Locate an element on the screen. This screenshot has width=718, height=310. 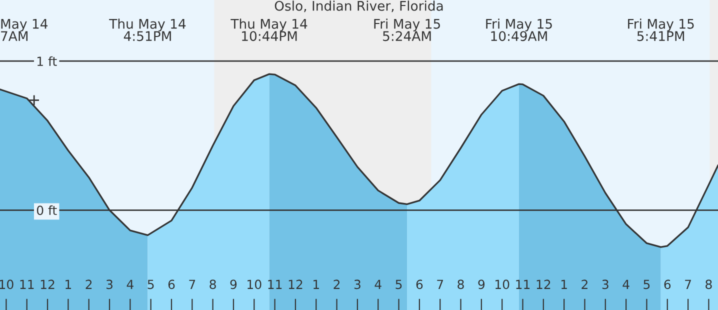
annotation: Fri May 15 5:24AM is located at coordinates (407, 30).